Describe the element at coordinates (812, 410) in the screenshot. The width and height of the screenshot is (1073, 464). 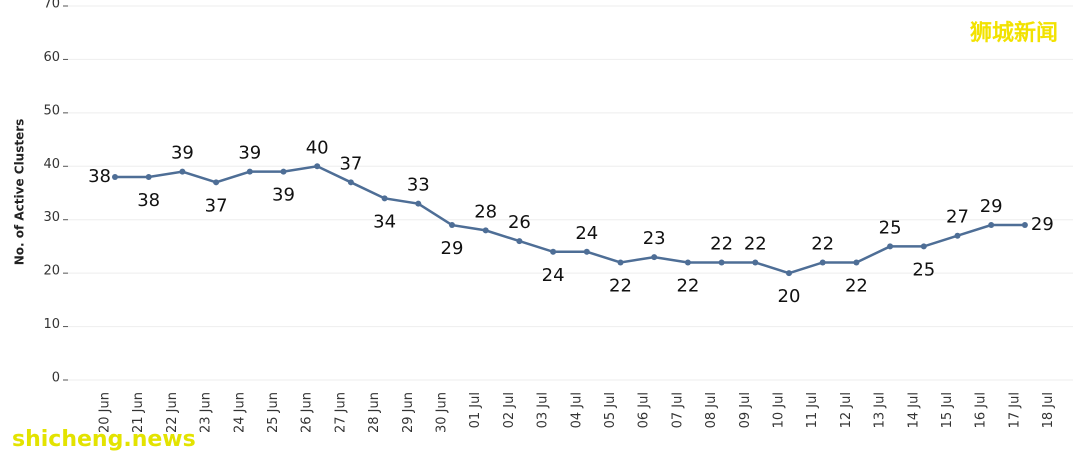
I see `x-tick-label: 11 Jul` at that location.